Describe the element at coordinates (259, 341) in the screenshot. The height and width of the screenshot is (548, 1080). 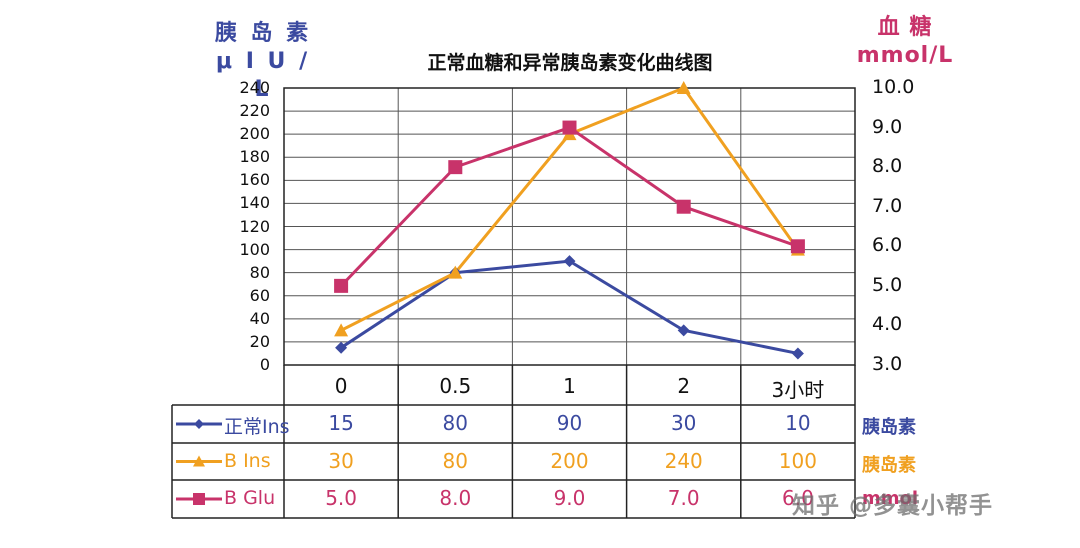
I see `left-tick-label: 20` at that location.